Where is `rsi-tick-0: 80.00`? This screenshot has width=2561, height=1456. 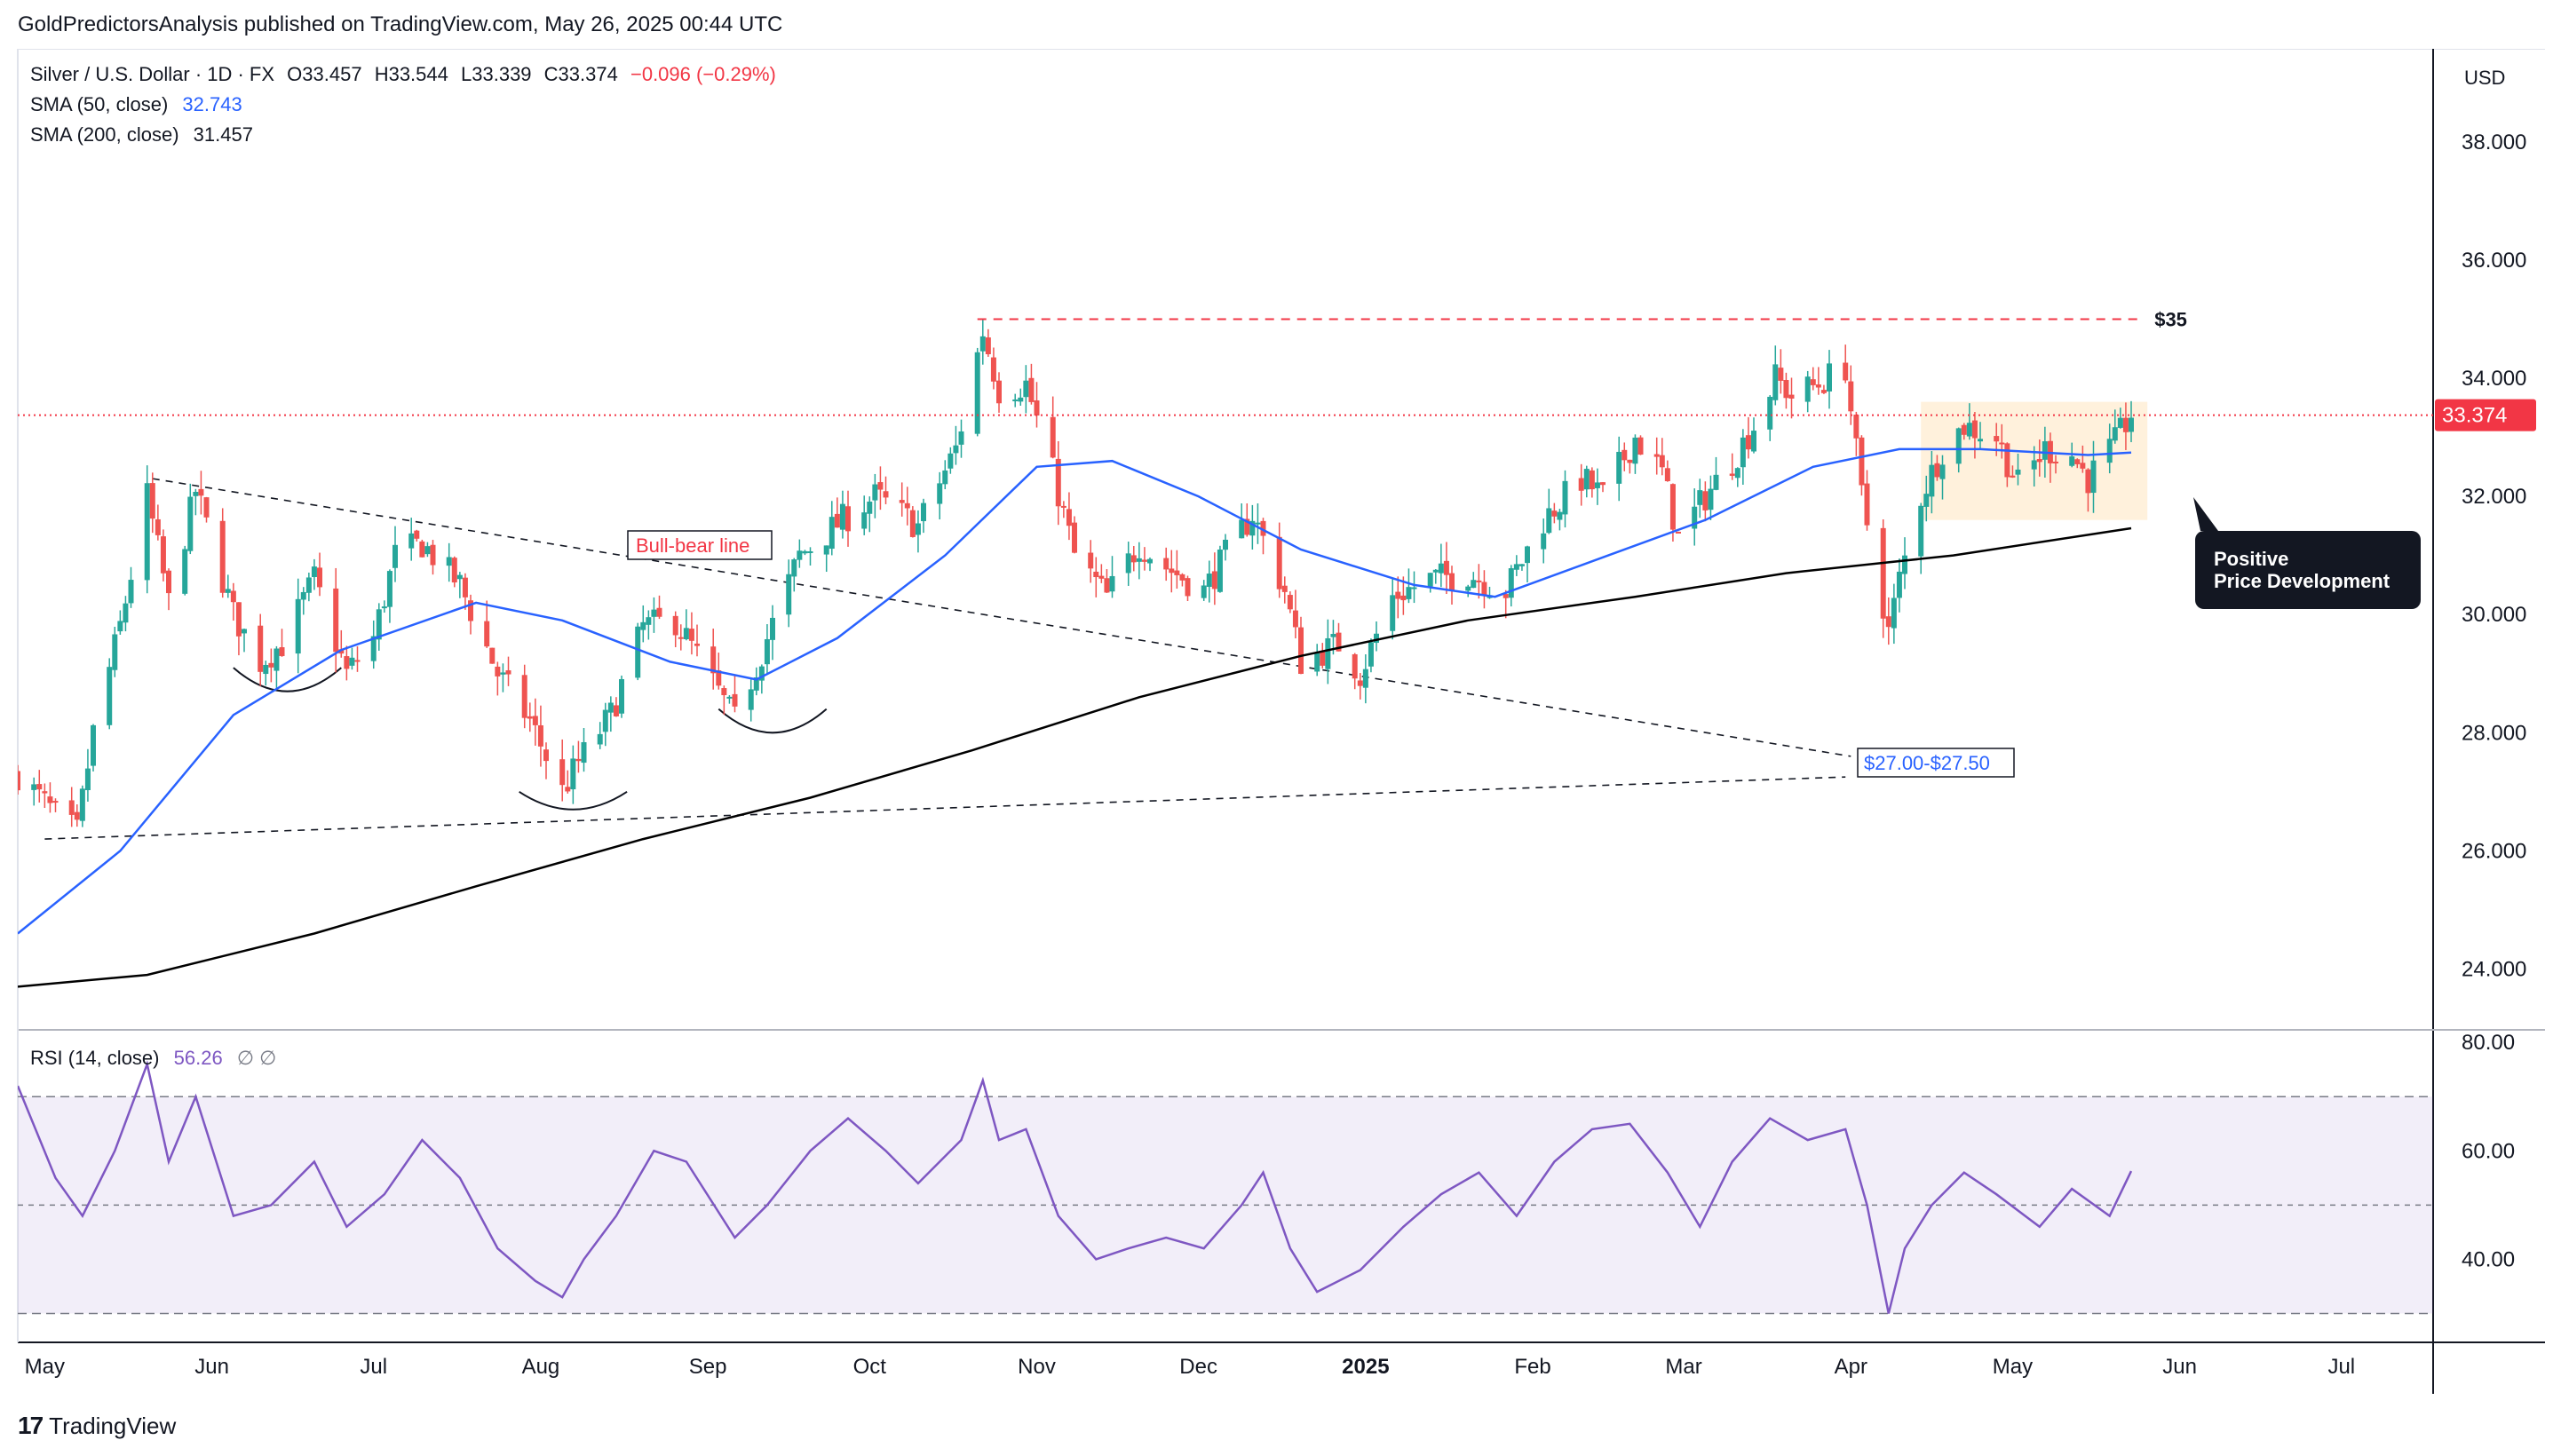
rsi-tick-0: 80.00 is located at coordinates (2489, 1043).